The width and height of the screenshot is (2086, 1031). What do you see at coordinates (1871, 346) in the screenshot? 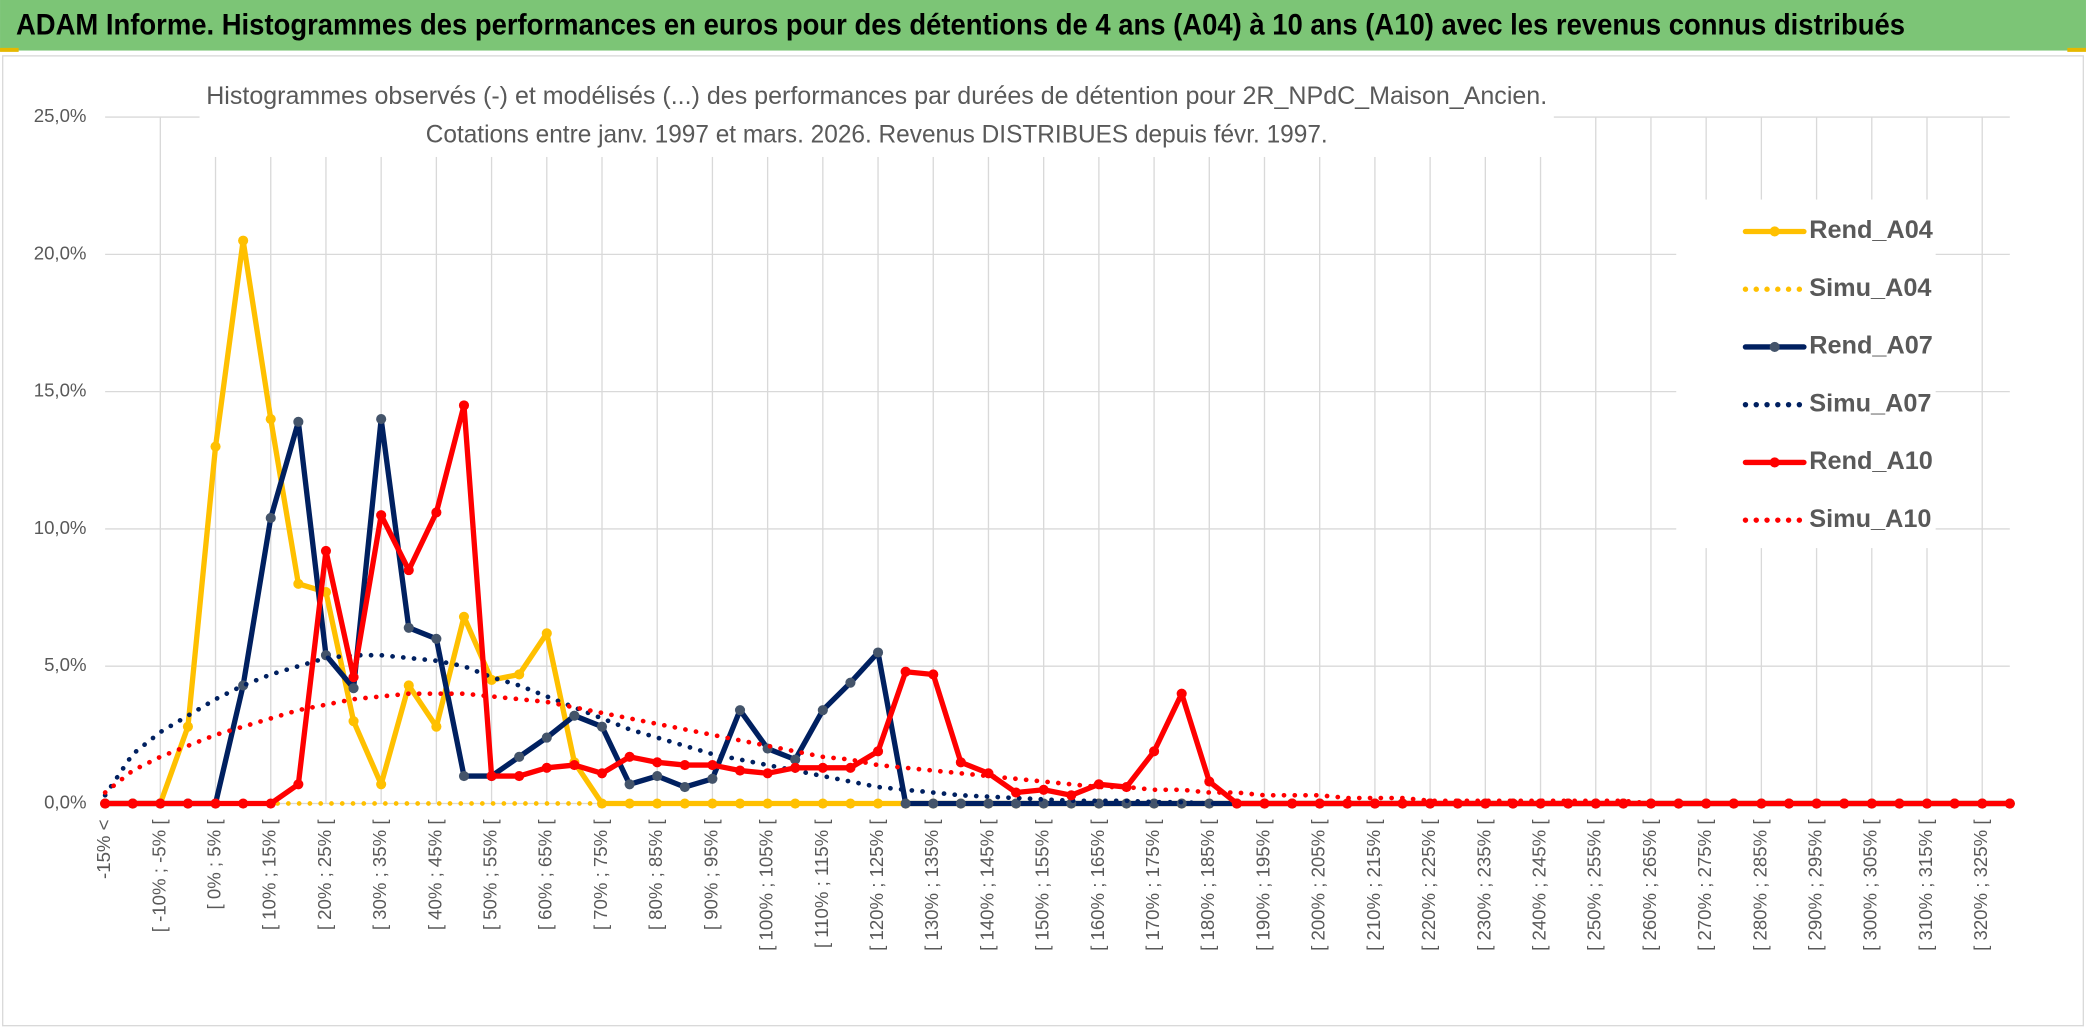
I see `legend-label: Rend_A07` at bounding box center [1871, 346].